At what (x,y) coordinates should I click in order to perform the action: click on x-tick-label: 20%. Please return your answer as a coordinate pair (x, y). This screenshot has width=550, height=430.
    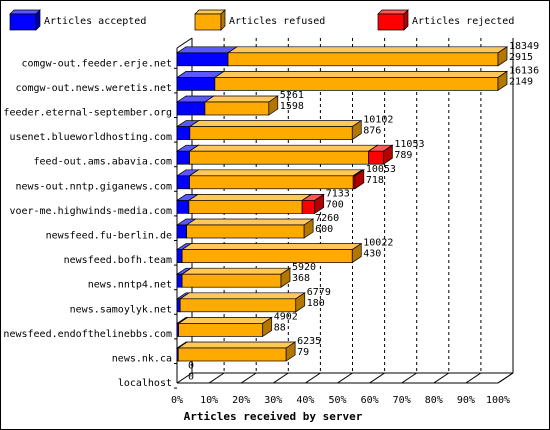
    Looking at the image, I should click on (241, 400).